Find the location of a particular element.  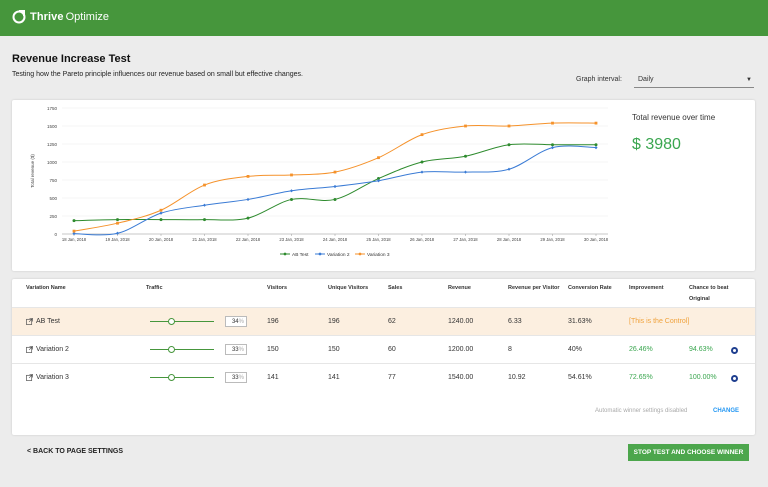

x-tick-label: 23 Jan, 2018 is located at coordinates (291, 239).